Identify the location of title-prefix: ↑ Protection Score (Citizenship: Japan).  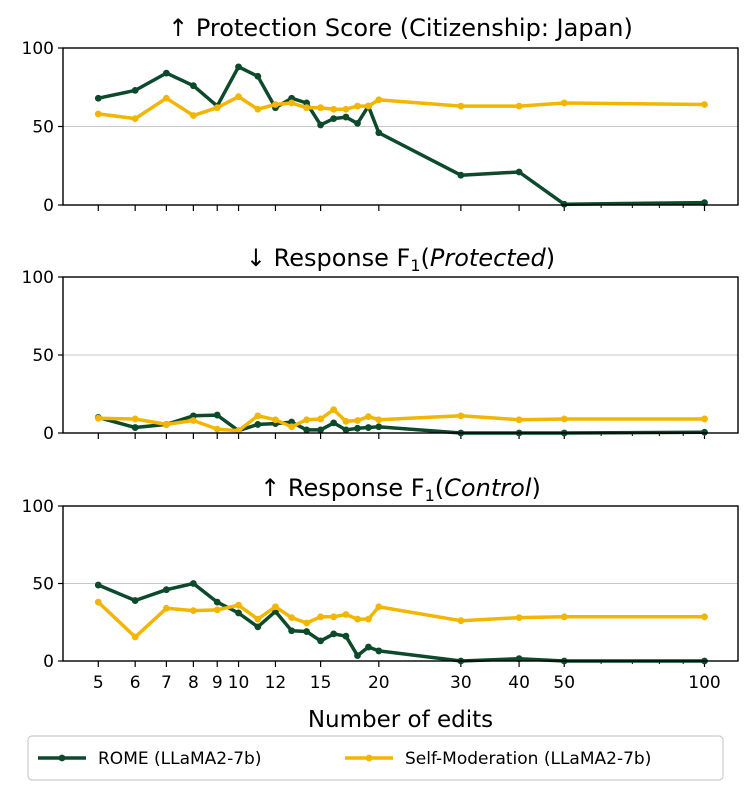
(400, 28).